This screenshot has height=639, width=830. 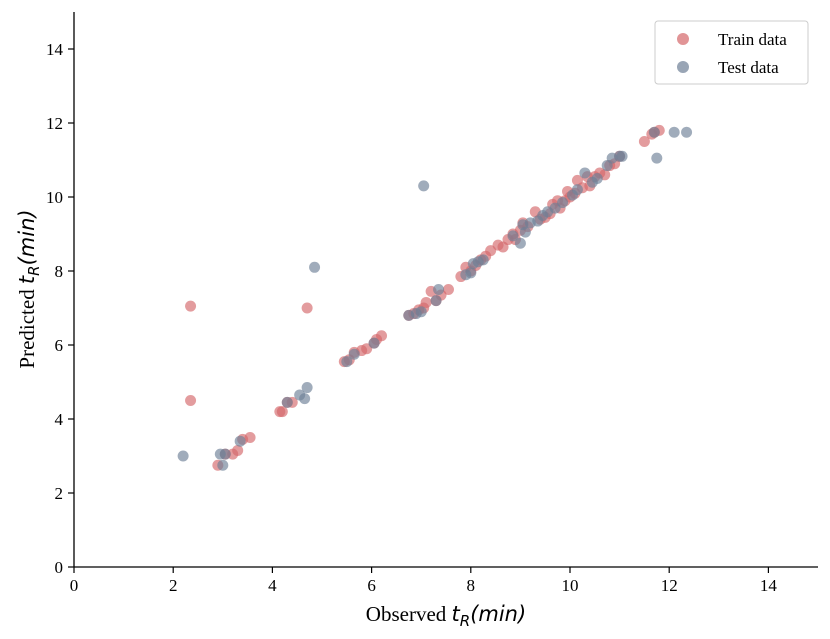 I want to click on y-tick-label: 4, so click(x=59, y=419).